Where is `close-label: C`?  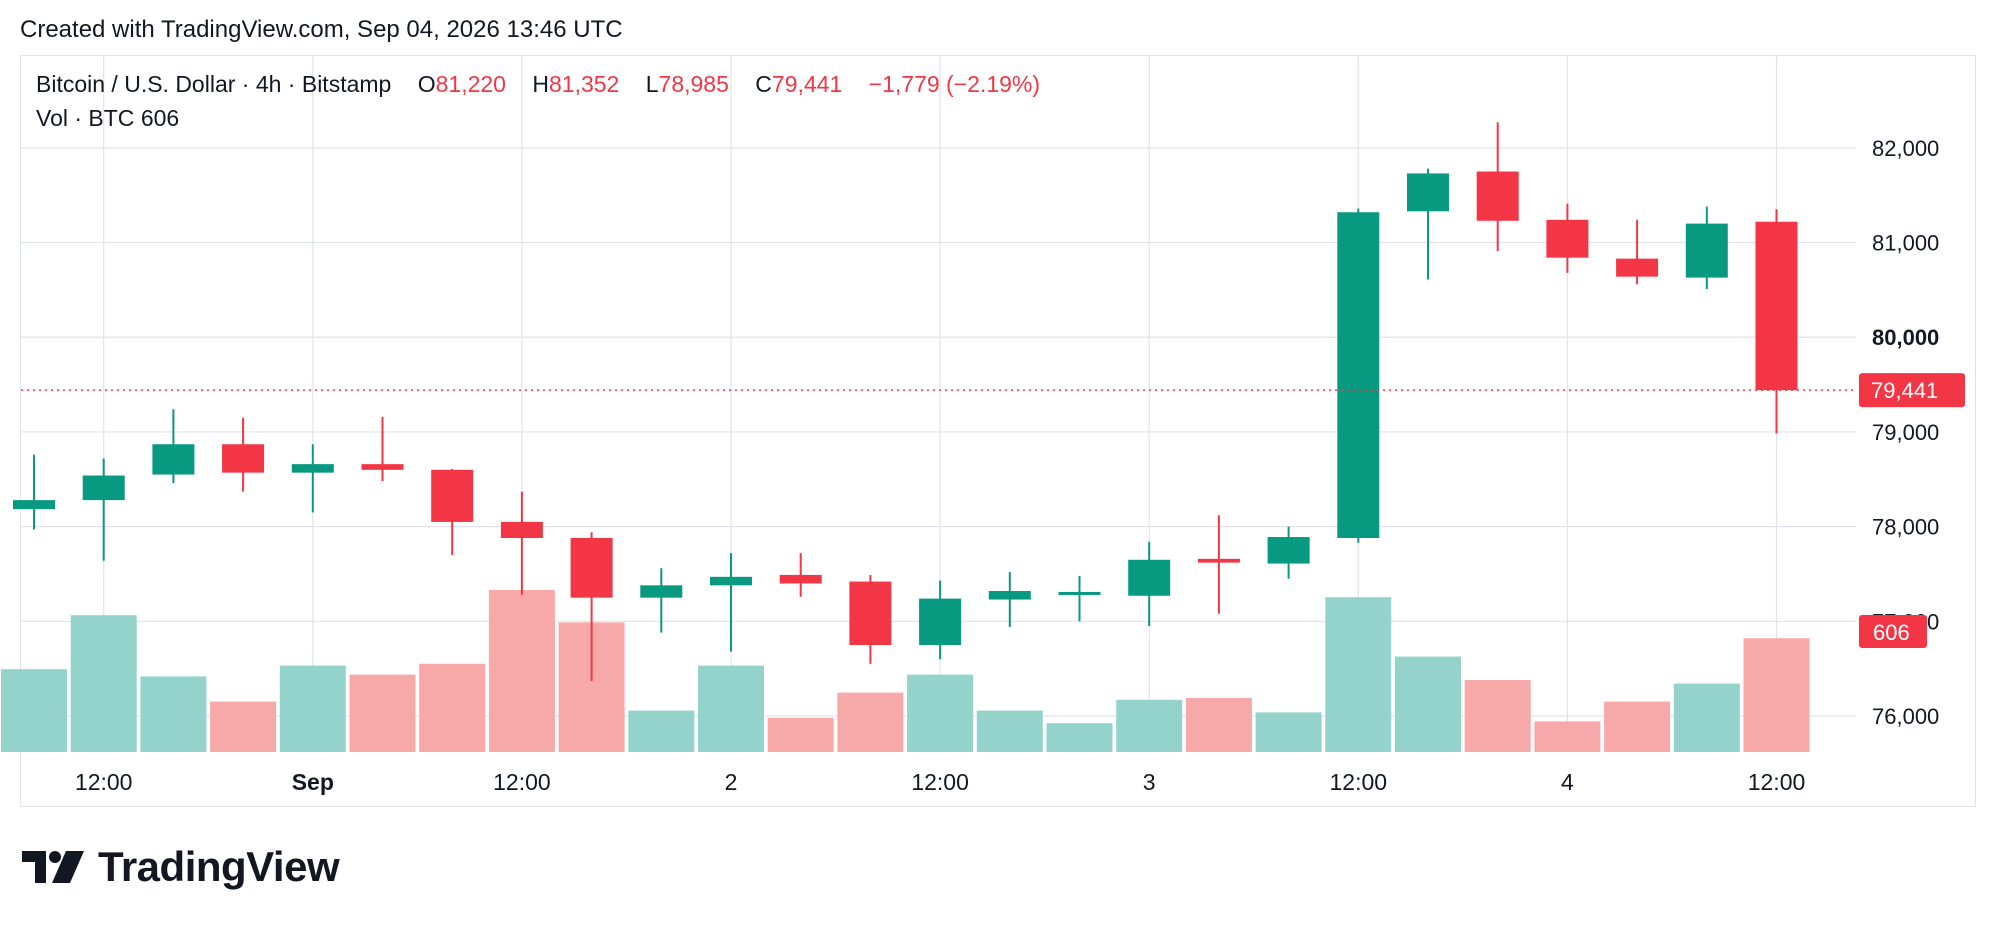 close-label: C is located at coordinates (763, 84).